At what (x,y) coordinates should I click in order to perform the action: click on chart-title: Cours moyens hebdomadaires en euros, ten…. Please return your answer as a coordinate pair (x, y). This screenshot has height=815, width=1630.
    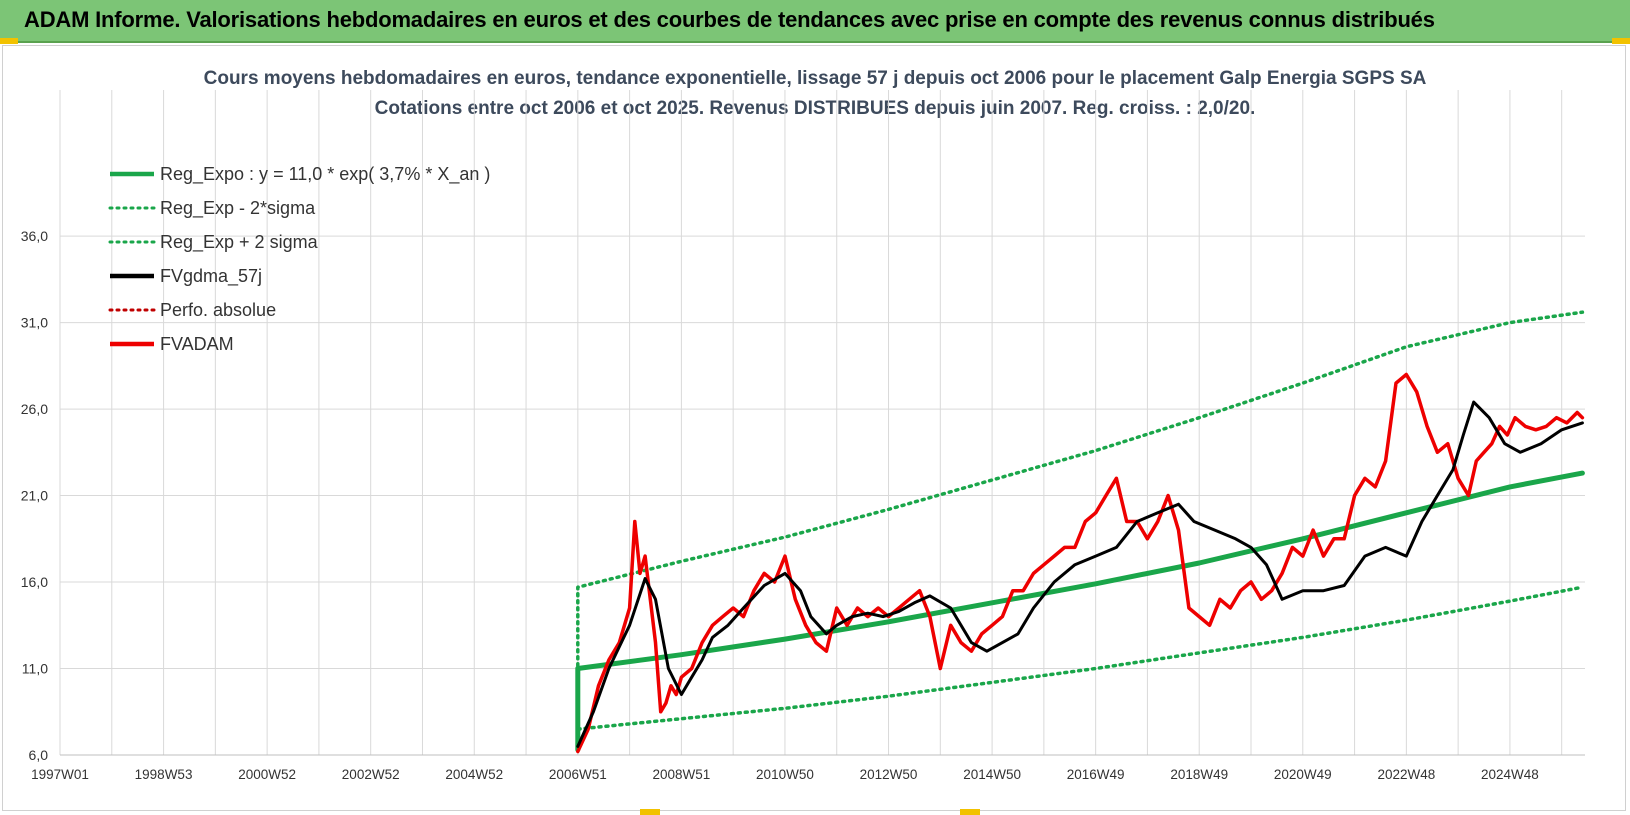
    Looking at the image, I should click on (815, 78).